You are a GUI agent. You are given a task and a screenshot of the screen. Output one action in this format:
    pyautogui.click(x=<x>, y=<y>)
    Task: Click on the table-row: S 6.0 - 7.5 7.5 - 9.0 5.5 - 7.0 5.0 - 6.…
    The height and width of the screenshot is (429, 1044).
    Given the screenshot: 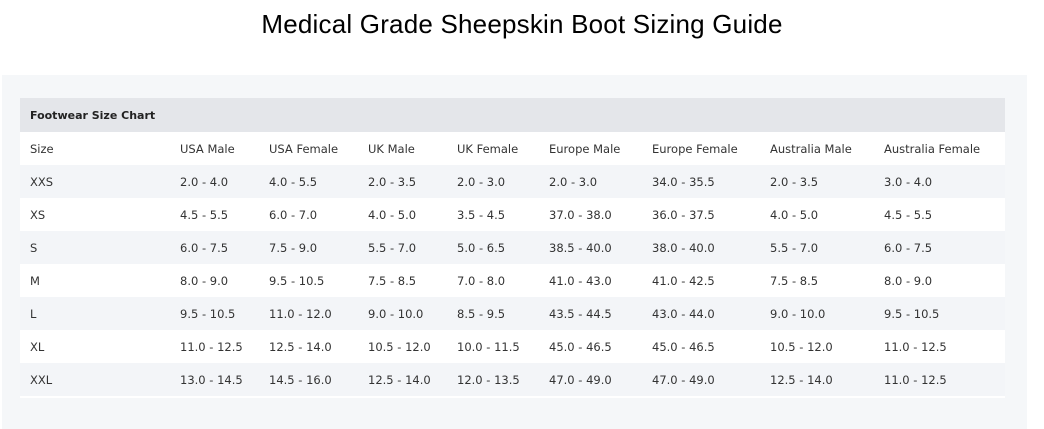 What is the action you would take?
    pyautogui.click(x=512, y=247)
    